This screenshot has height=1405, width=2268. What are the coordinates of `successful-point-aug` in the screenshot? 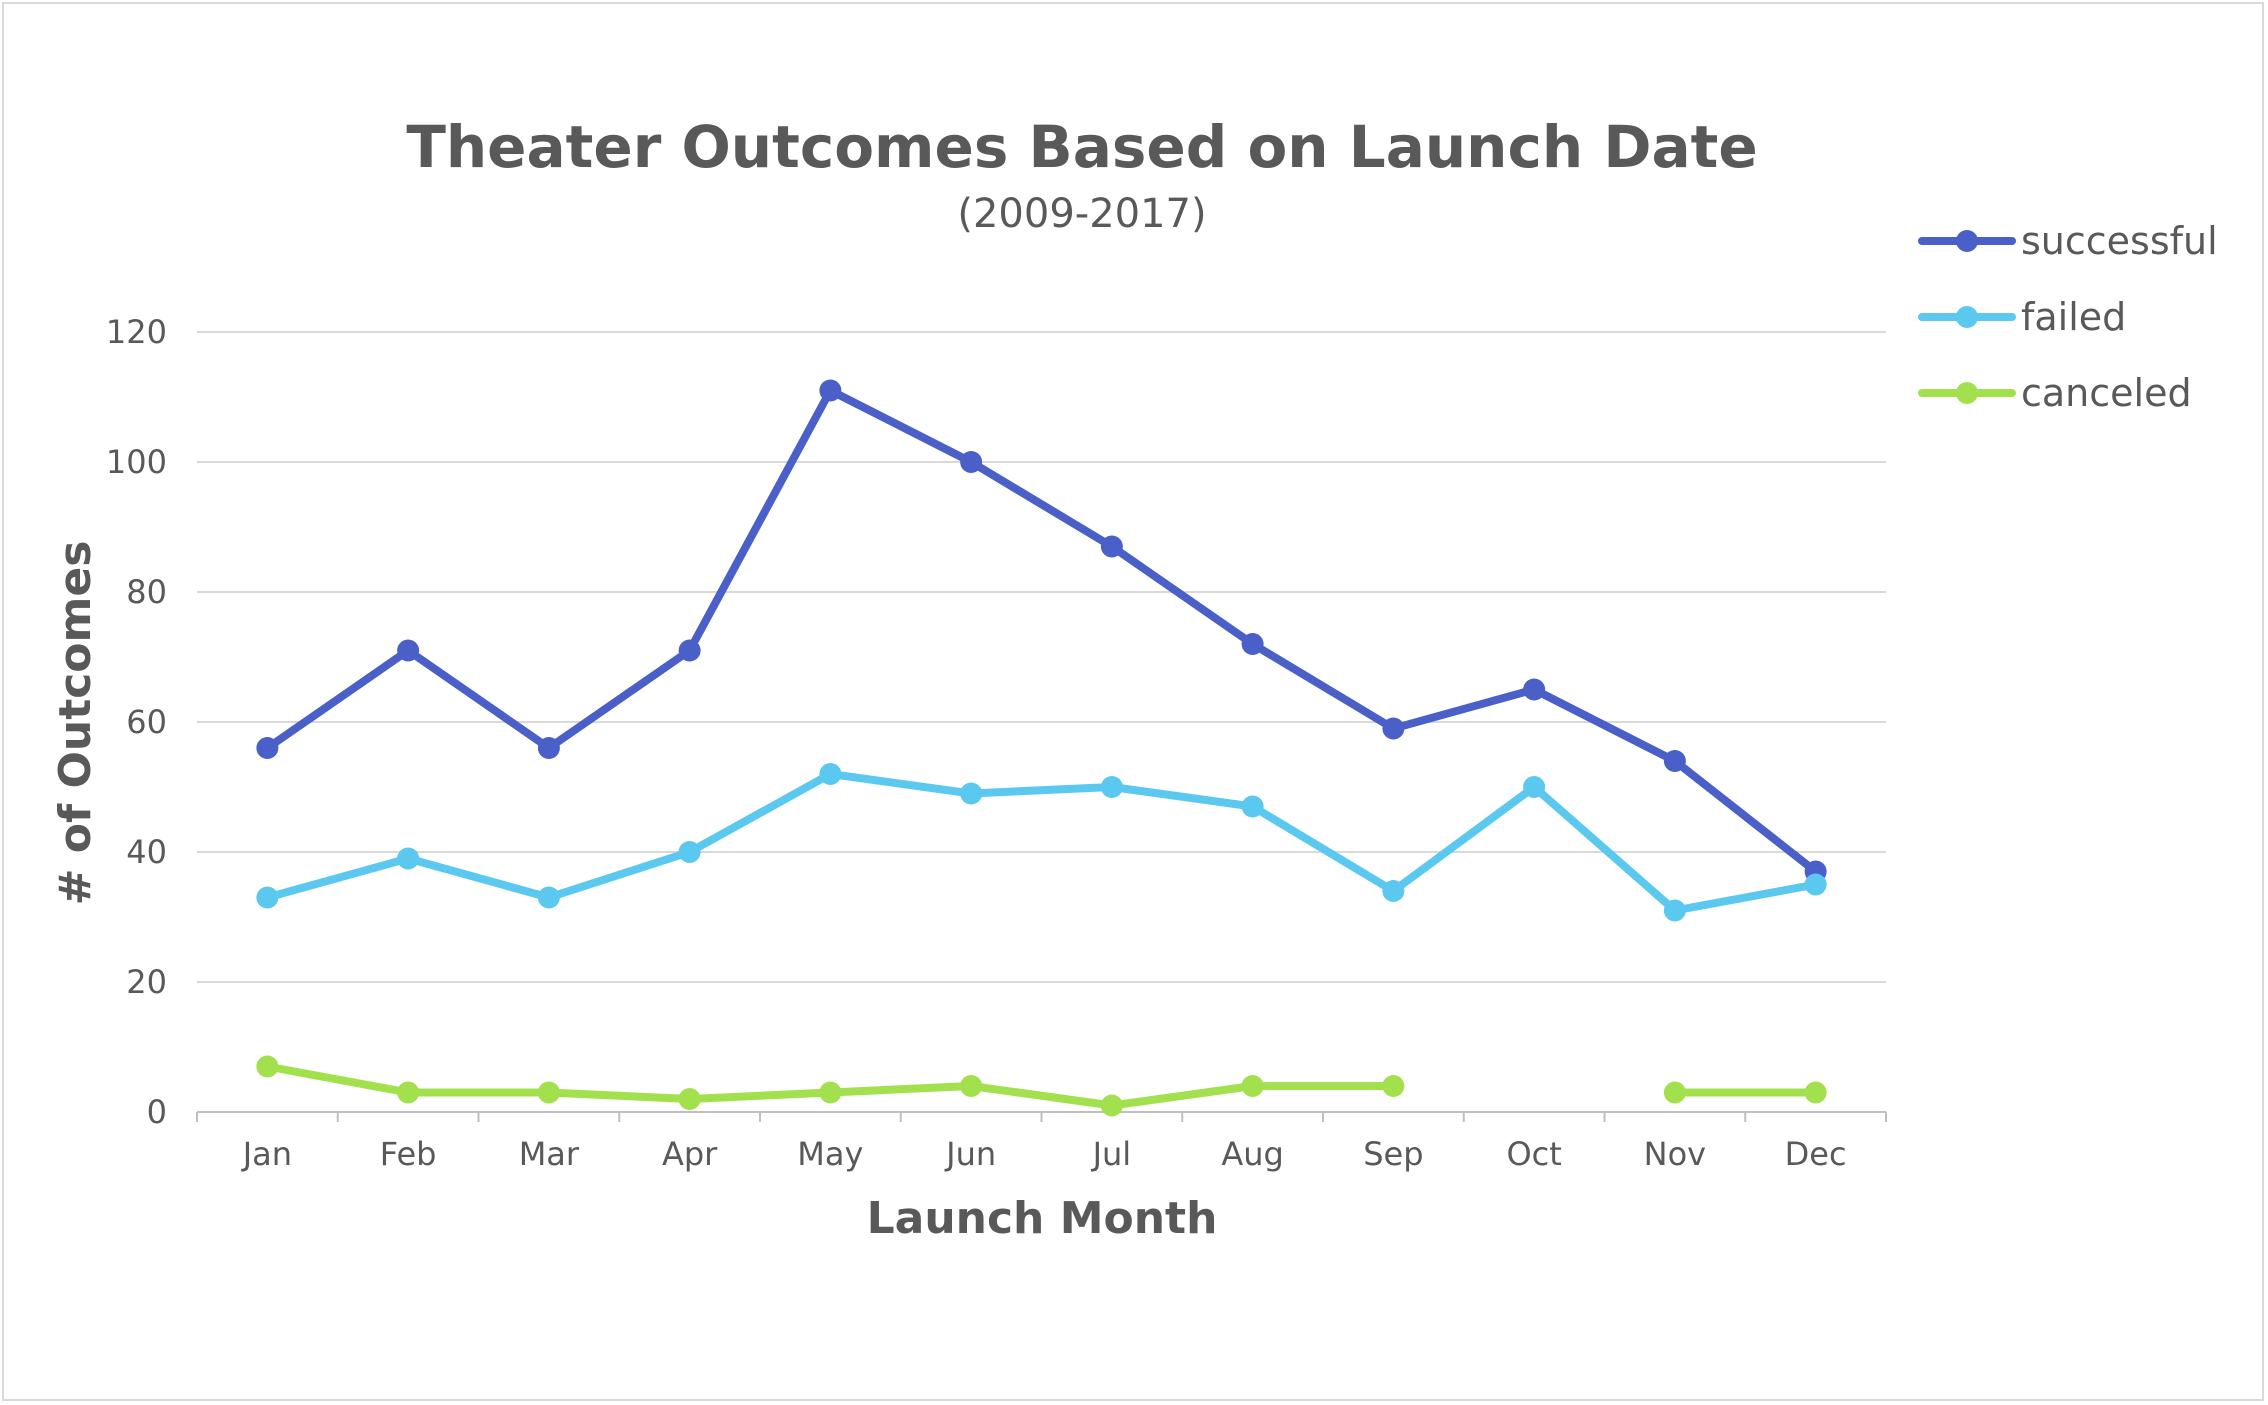 It's located at (1252, 644).